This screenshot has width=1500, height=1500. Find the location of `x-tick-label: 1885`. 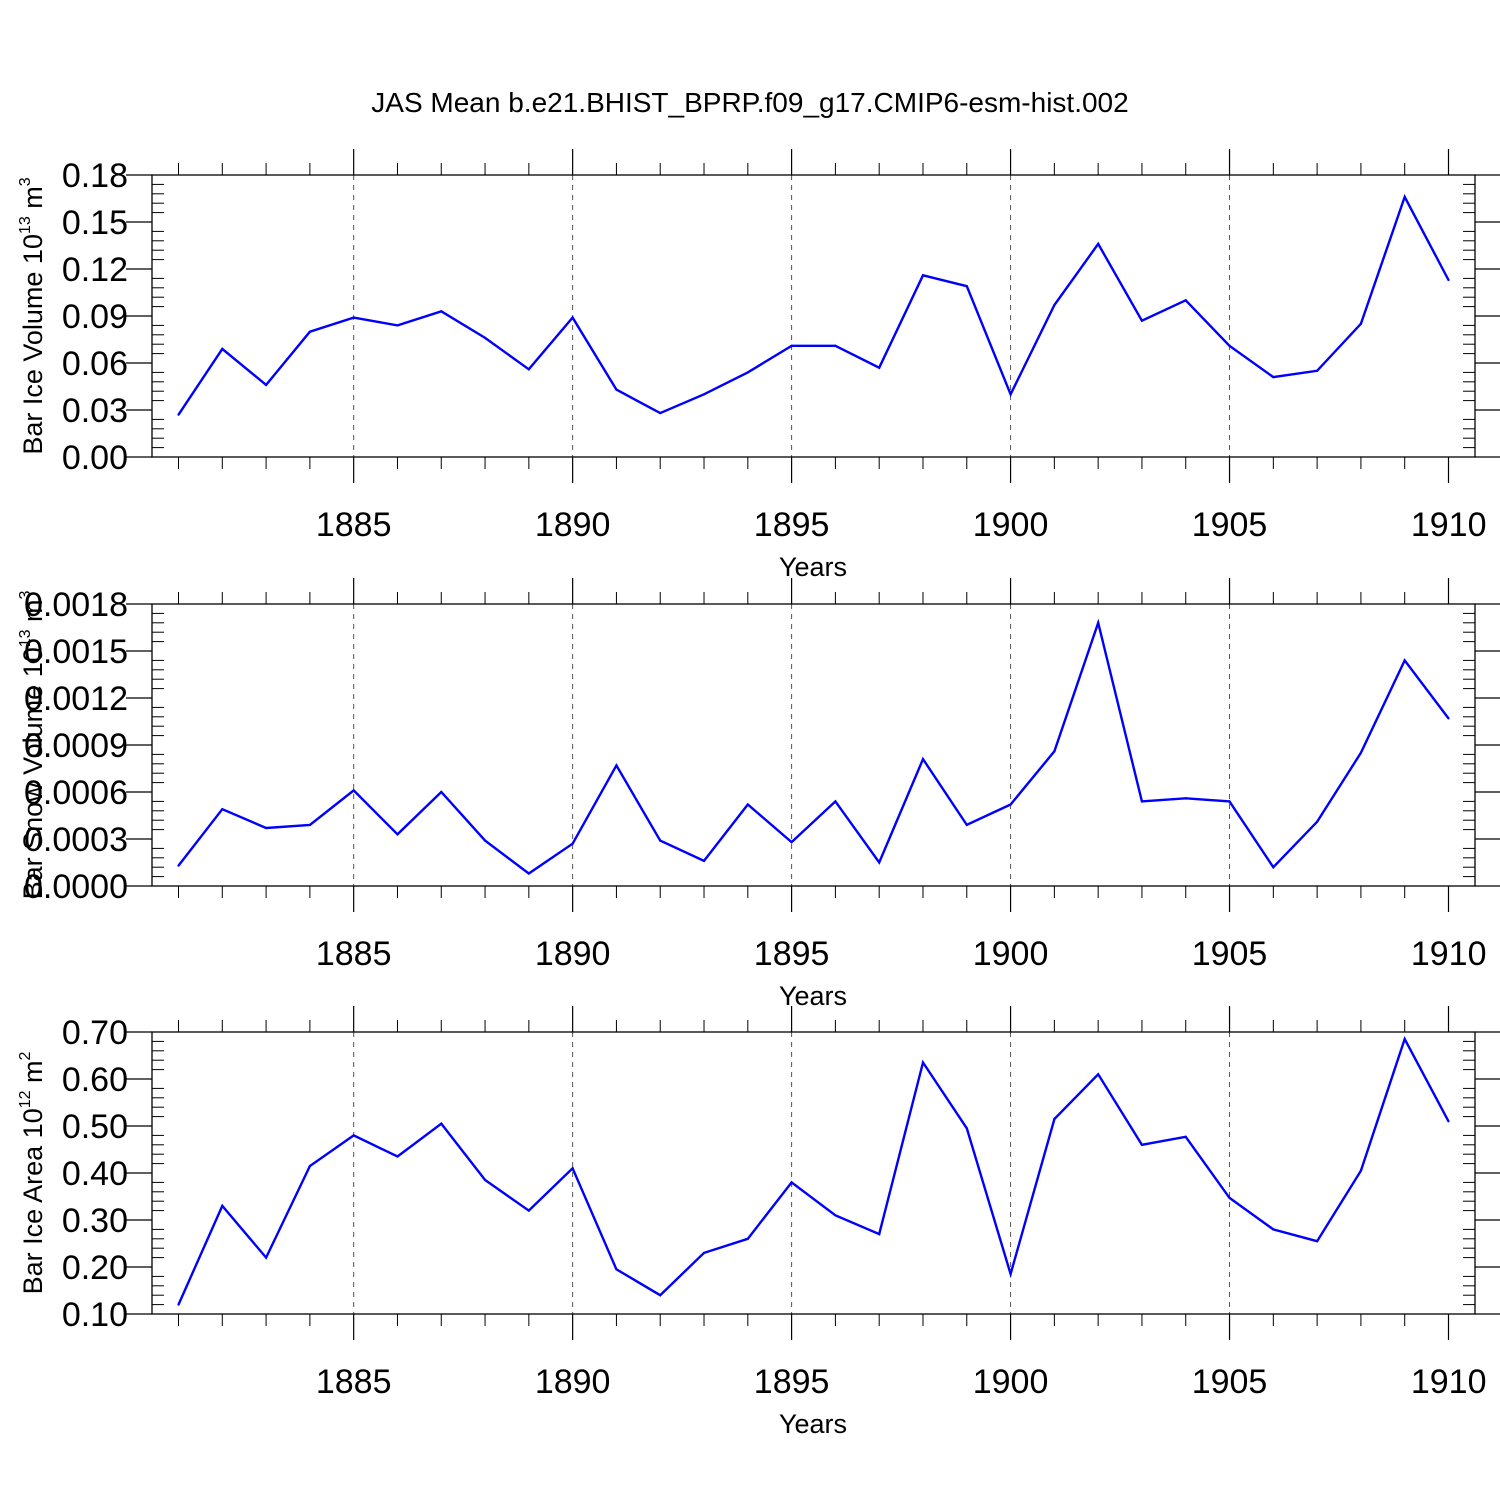

x-tick-label: 1885 is located at coordinates (354, 1382).